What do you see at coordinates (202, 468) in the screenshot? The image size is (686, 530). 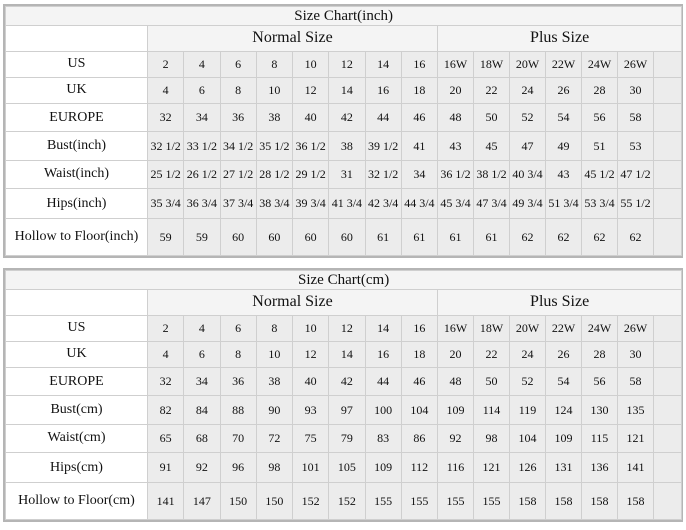 I see `size-cell: 92` at bounding box center [202, 468].